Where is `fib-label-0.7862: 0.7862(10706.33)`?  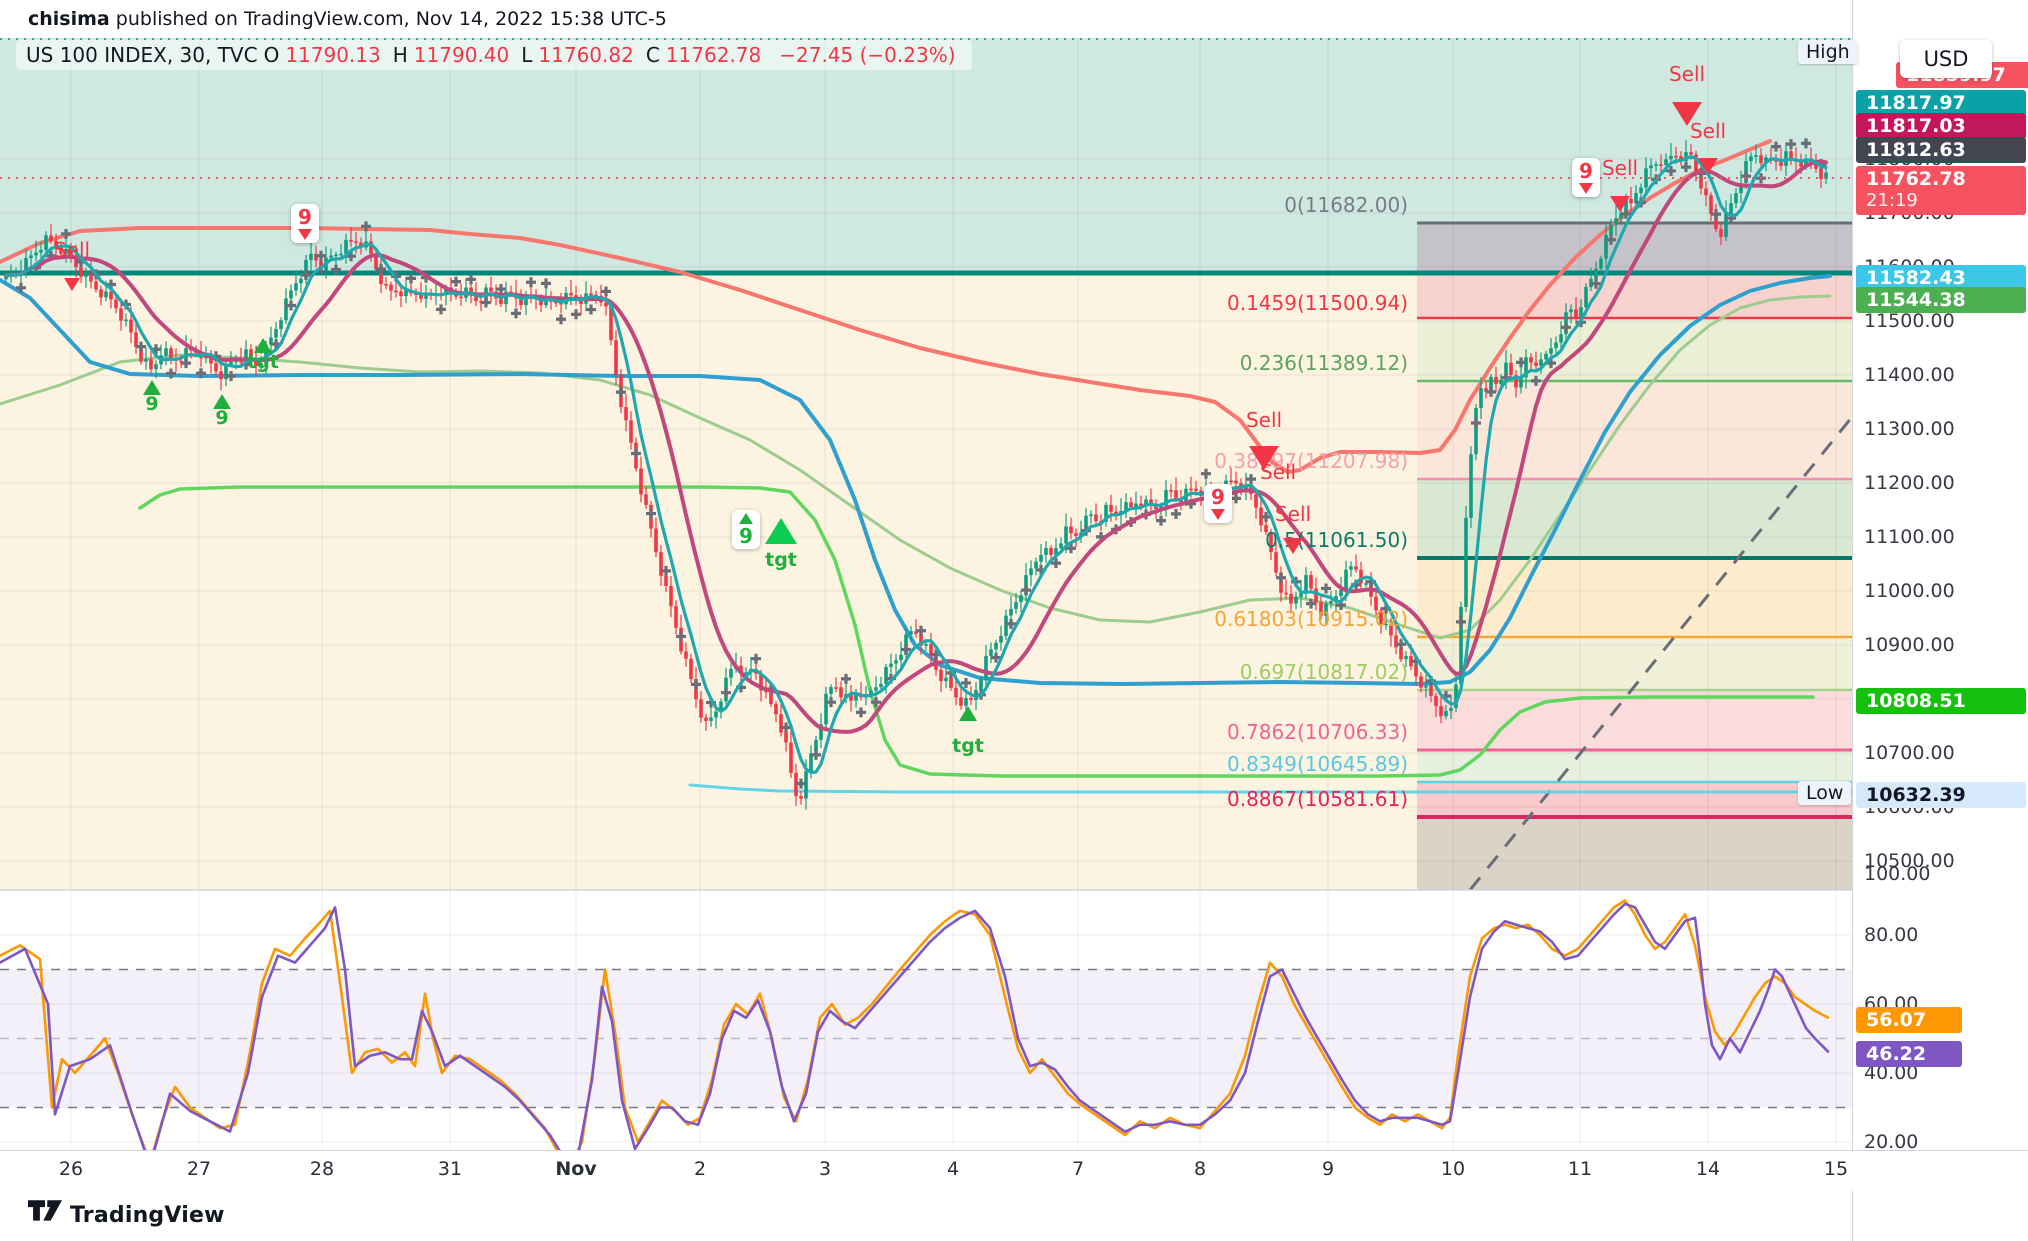
fib-label-0.7862: 0.7862(10706.33) is located at coordinates (1317, 732).